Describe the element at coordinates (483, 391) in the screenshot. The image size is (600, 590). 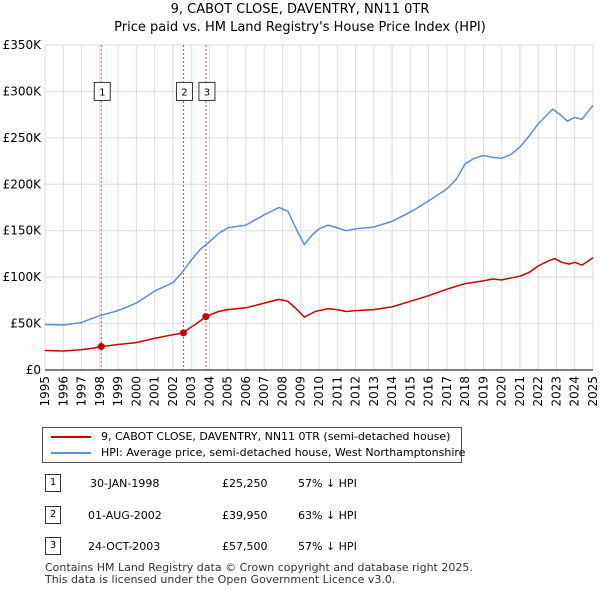
I see `x-tick-label: 2019` at that location.